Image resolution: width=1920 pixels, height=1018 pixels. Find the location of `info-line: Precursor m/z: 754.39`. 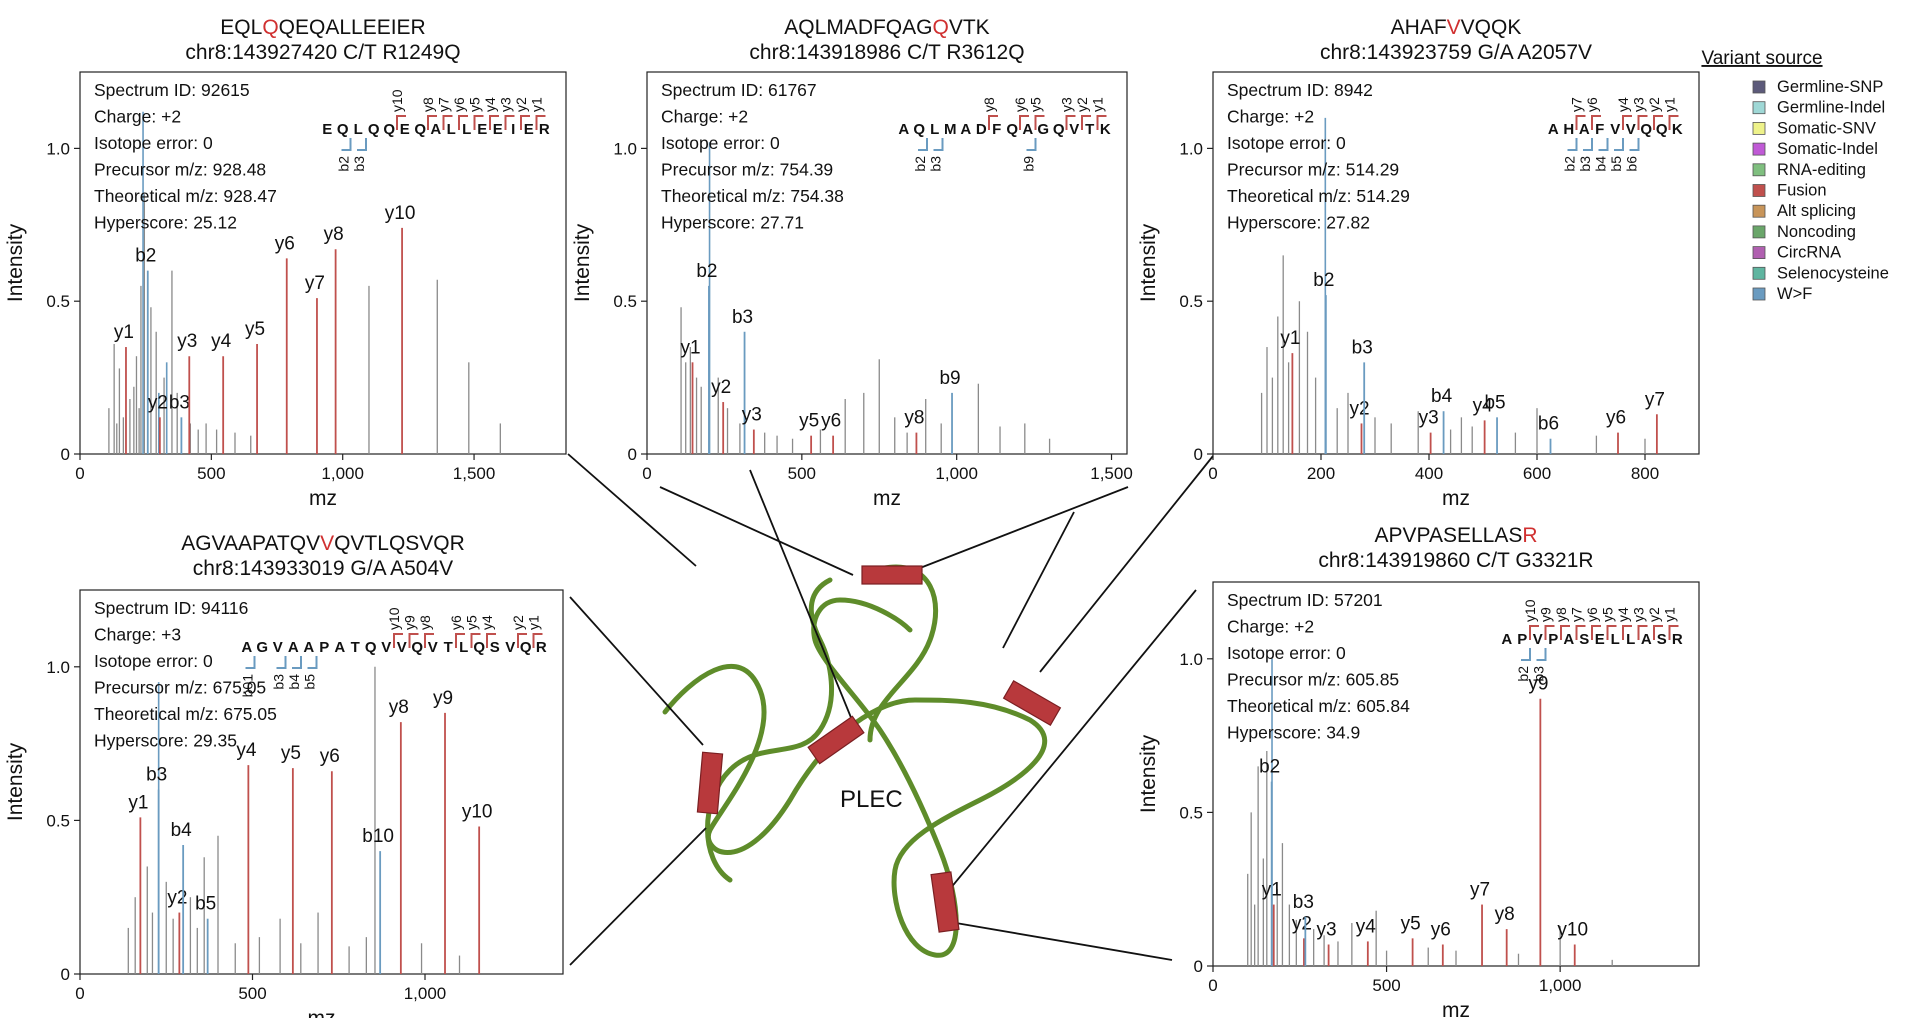

info-line: Precursor m/z: 754.39 is located at coordinates (747, 170).